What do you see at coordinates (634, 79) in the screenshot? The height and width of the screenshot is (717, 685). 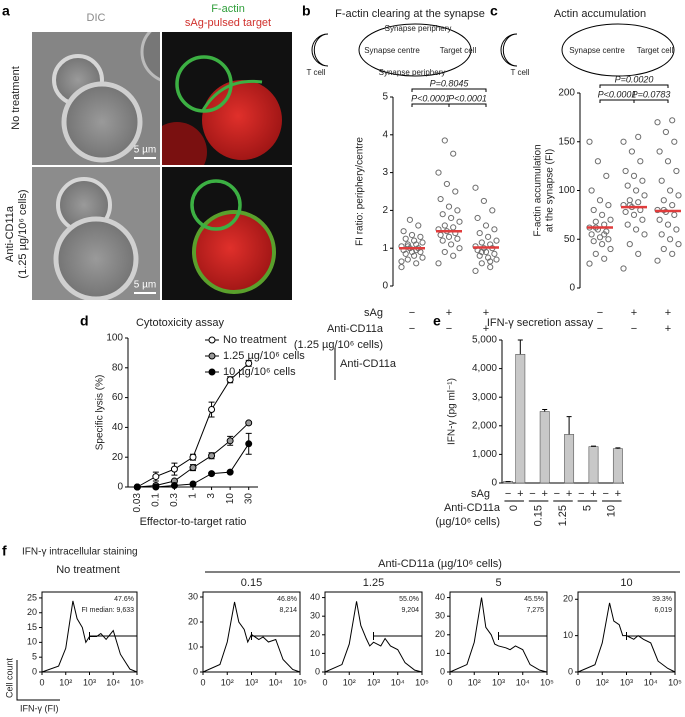 I see `p-value: P=0.0020` at bounding box center [634, 79].